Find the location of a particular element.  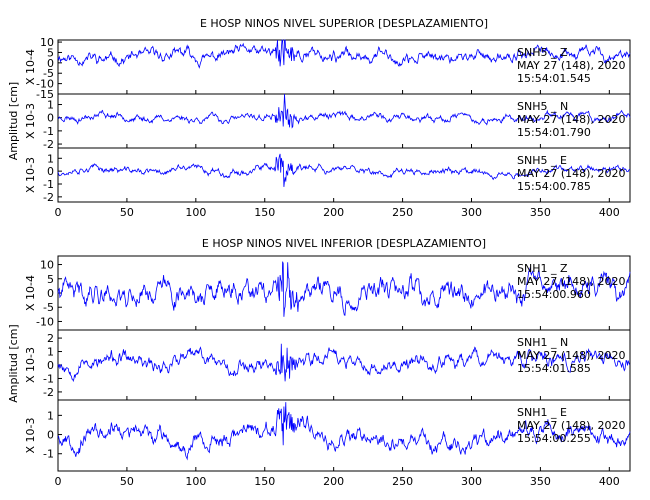

y-tick-label: 2 is located at coordinates (50, 338).